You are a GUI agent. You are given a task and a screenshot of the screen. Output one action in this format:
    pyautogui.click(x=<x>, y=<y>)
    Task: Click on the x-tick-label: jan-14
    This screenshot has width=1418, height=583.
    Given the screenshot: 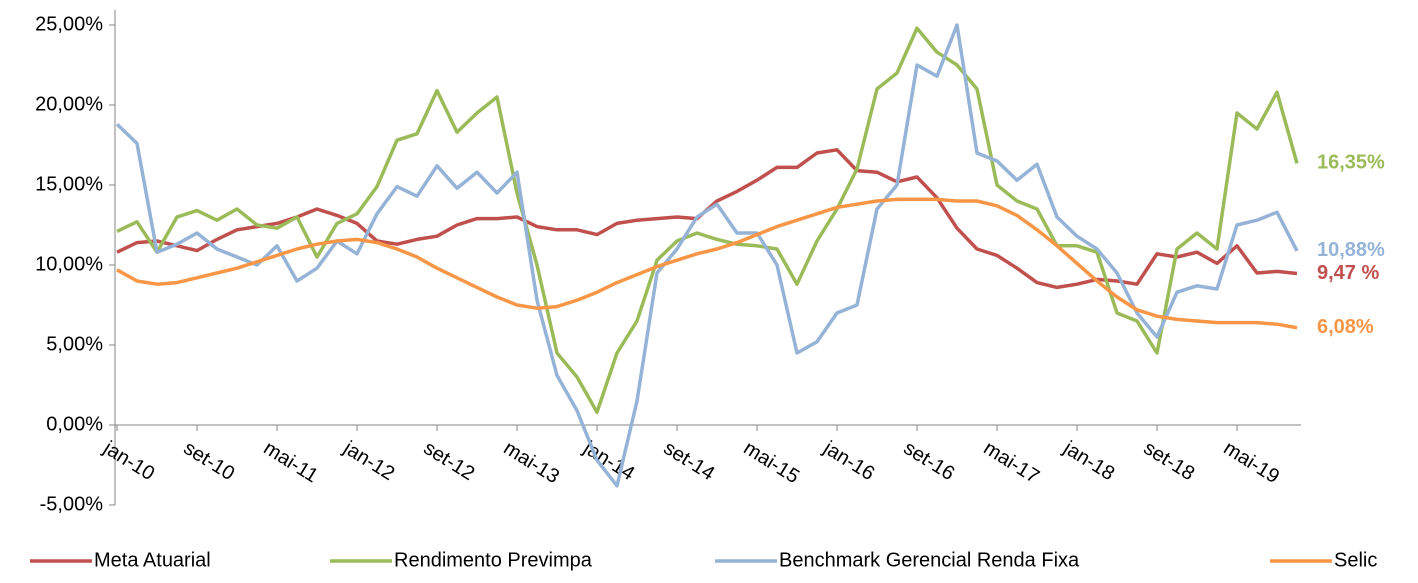 What is the action you would take?
    pyautogui.click(x=609, y=461)
    